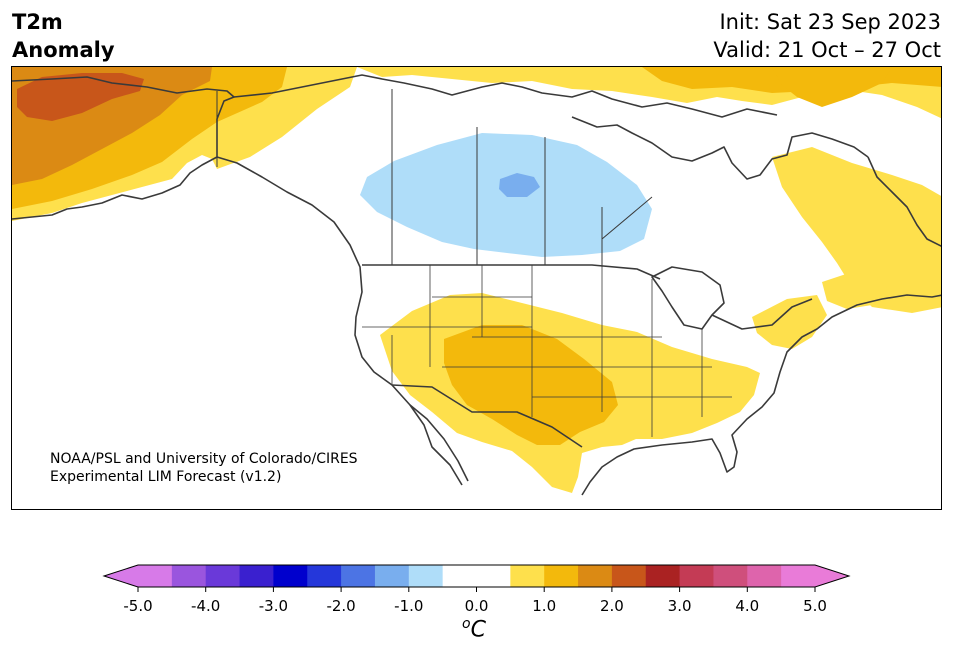 The image size is (953, 656). What do you see at coordinates (789, 322) in the screenshot?
I see `northeast-us-warm` at bounding box center [789, 322].